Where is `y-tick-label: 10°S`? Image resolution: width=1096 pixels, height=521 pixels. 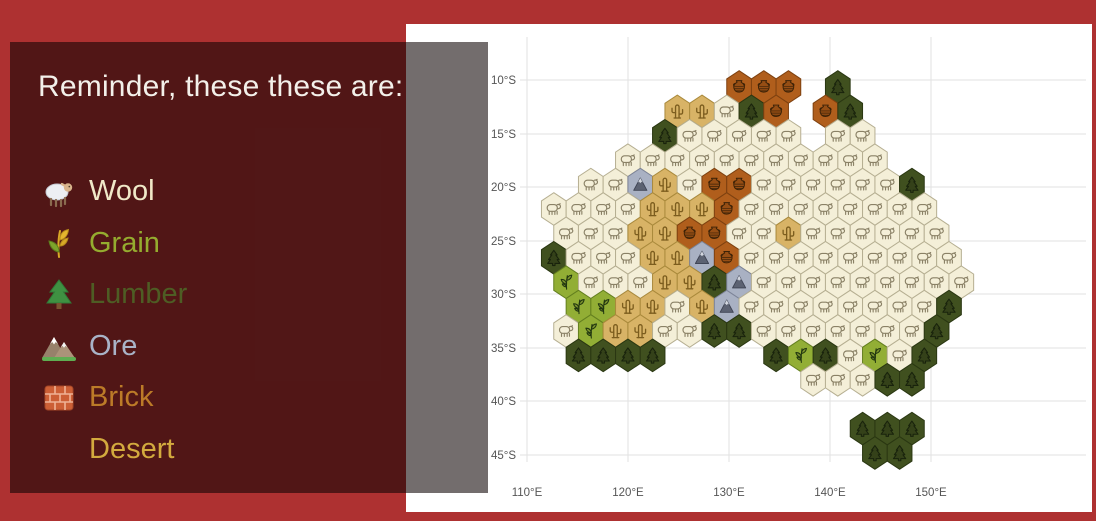
y-tick-label: 10°S is located at coordinates (503, 81).